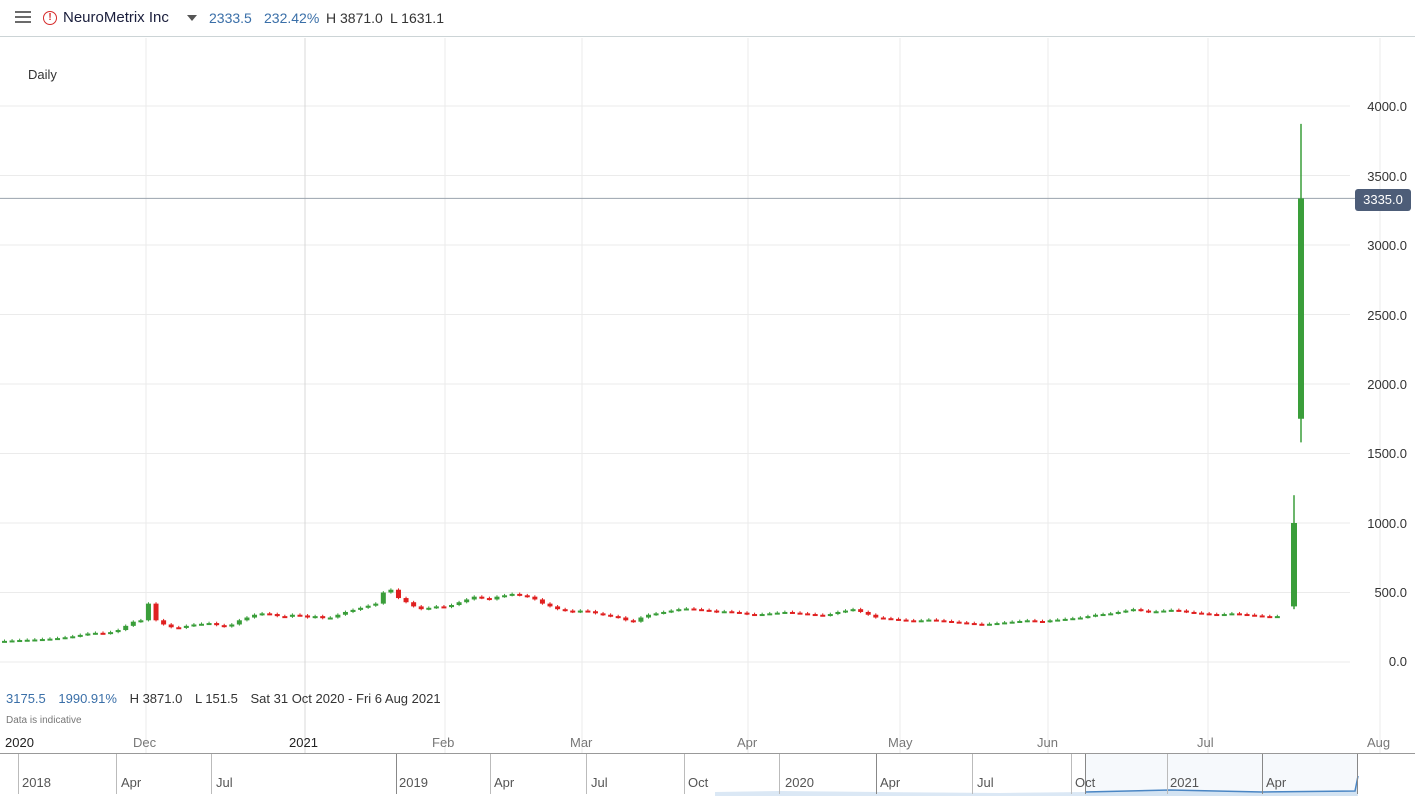  Describe the element at coordinates (747, 742) in the screenshot. I see `x-axis-label: Apr` at that location.